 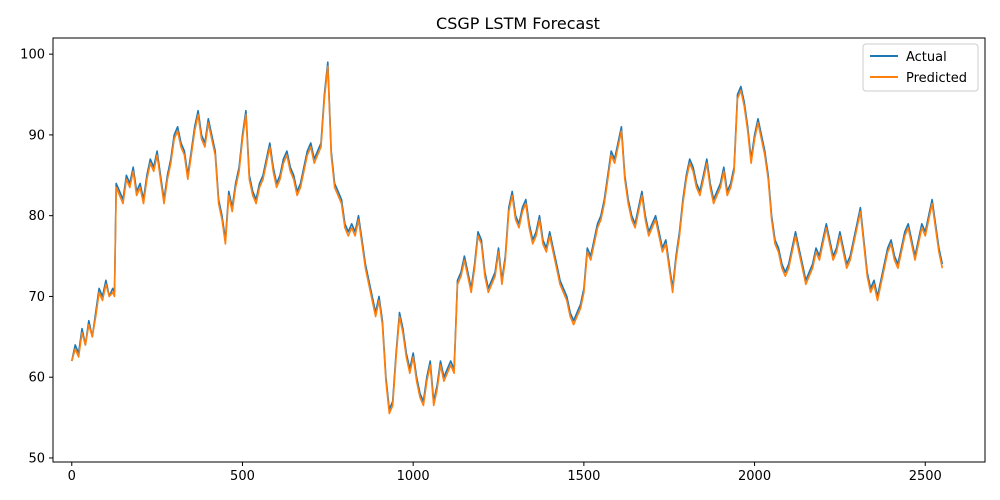 I want to click on y-tick-label: 80, so click(x=36, y=216).